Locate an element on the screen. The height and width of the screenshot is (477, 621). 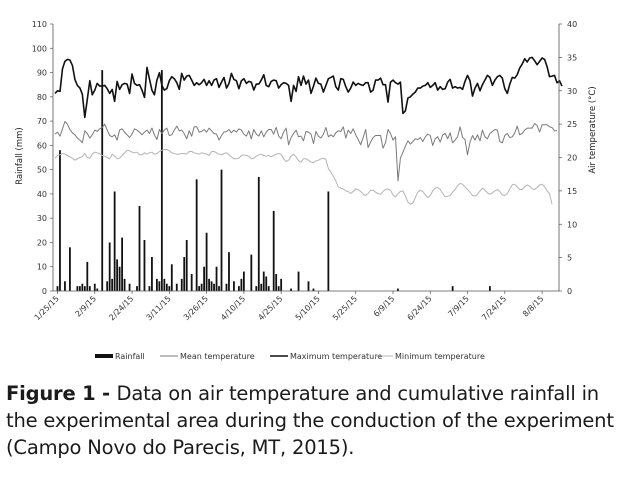
legend-label-mean-temperature: Mean temperature is located at coordinates (217, 356).